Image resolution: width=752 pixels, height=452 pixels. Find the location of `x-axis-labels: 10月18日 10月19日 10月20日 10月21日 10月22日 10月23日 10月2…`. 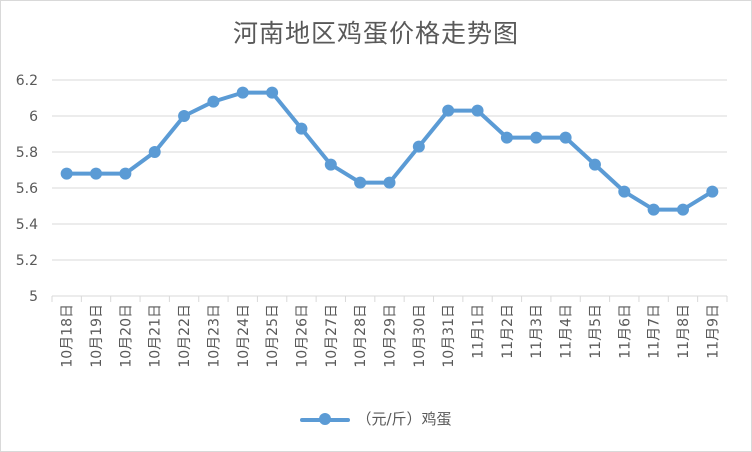

x-axis-labels: 10月18日 10月19日 10月20日 10月21日 10月22日 10月23日 10月2… is located at coordinates (391, 336).